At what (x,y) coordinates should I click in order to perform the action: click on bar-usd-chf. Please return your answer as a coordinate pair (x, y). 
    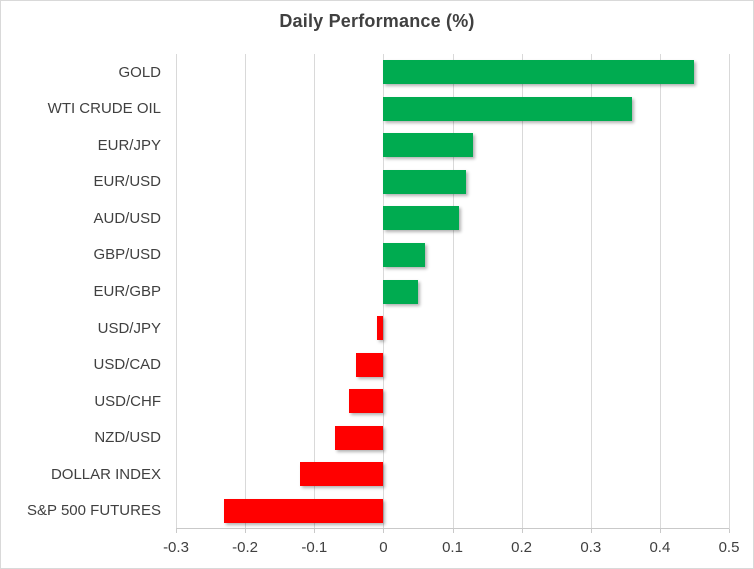
    Looking at the image, I should click on (366, 401).